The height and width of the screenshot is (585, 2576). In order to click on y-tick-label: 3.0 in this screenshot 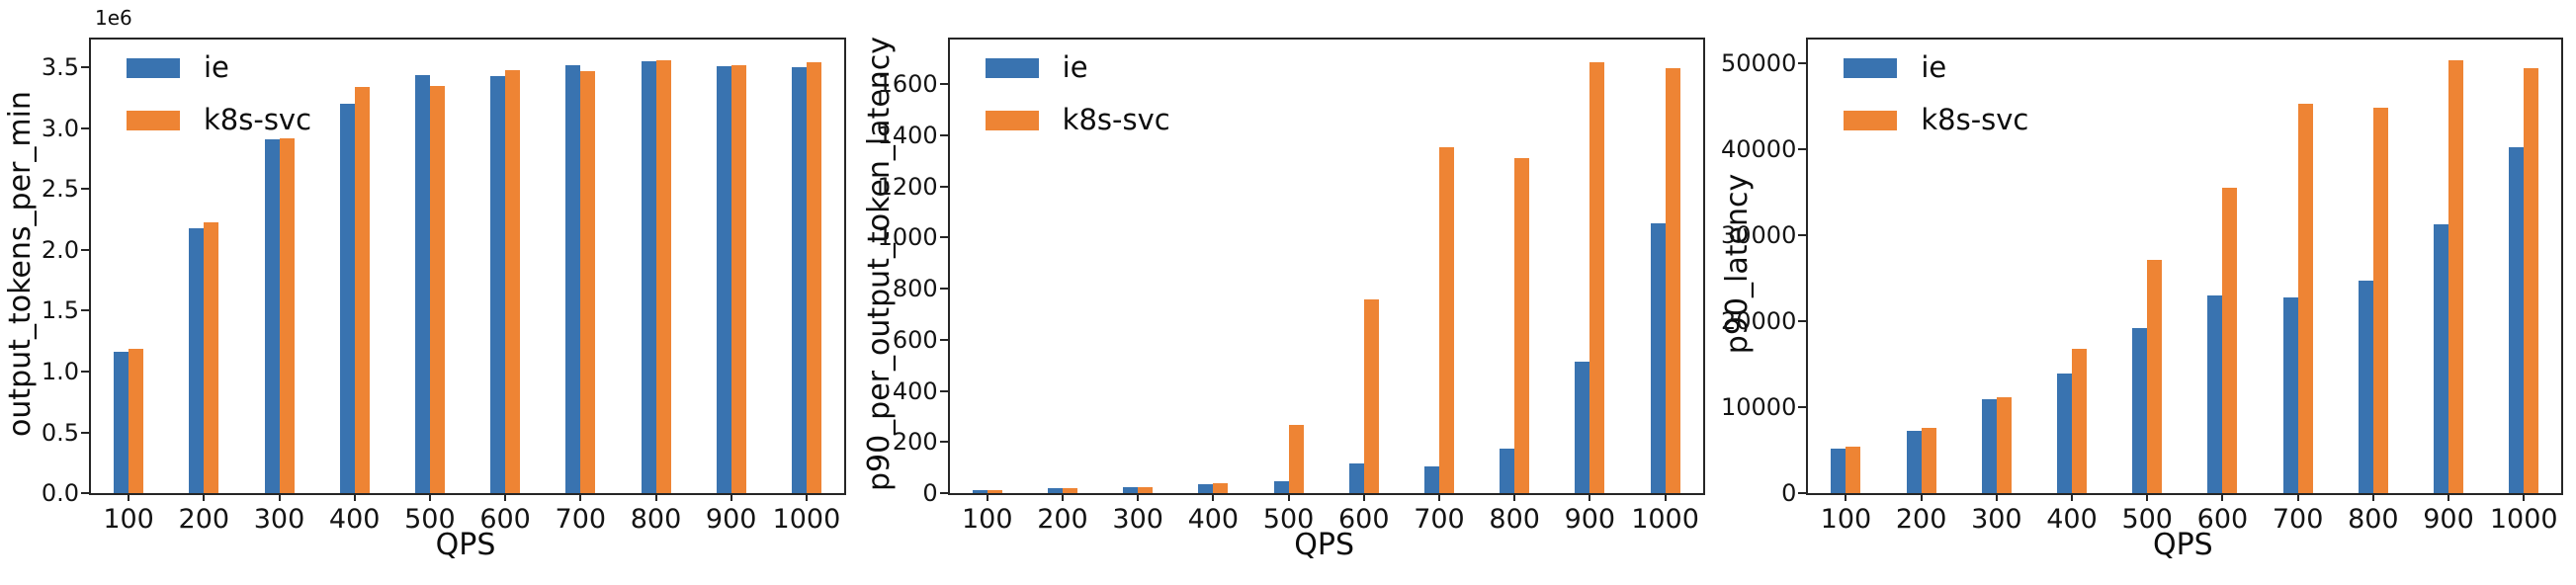, I will do `click(60, 128)`.